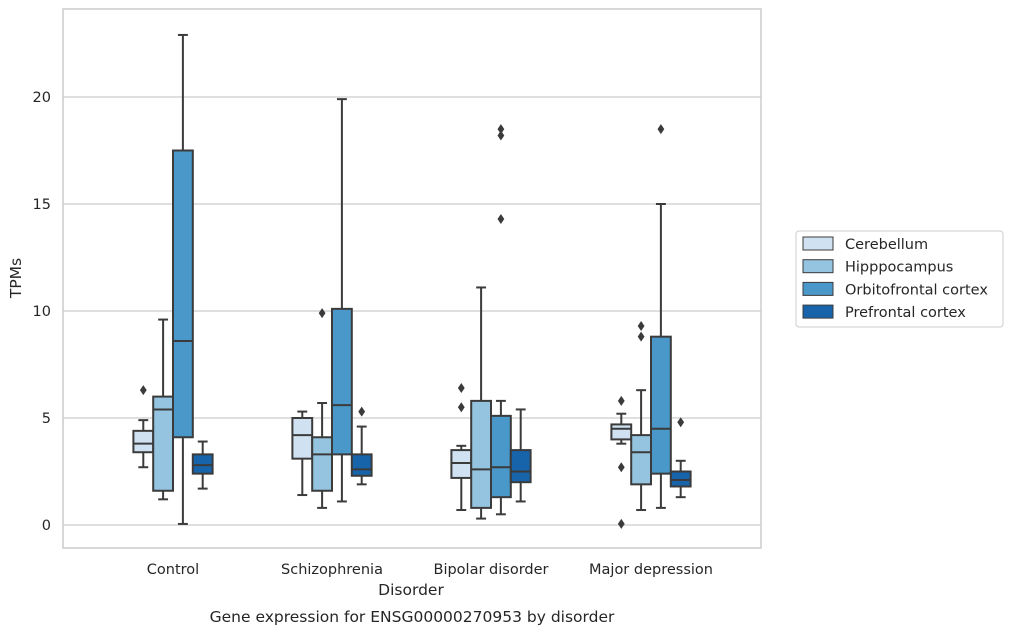  What do you see at coordinates (491, 570) in the screenshot?
I see `x-tick-label-2: Bipolar disorder` at bounding box center [491, 570].